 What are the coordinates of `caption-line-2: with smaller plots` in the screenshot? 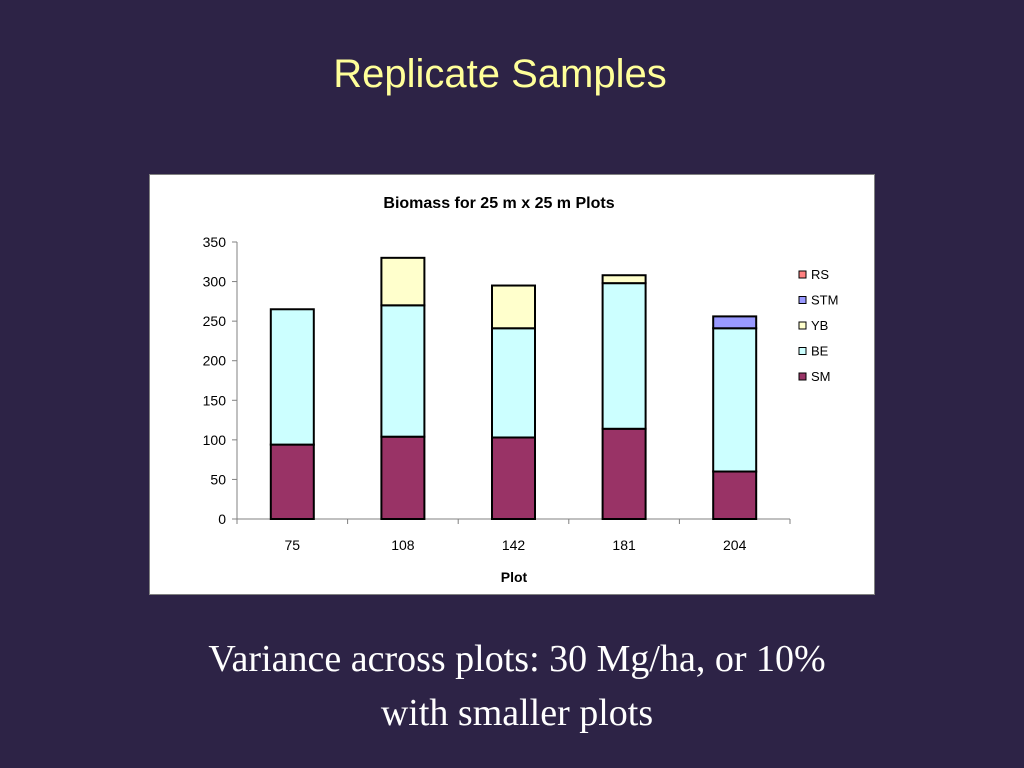 It's located at (517, 713).